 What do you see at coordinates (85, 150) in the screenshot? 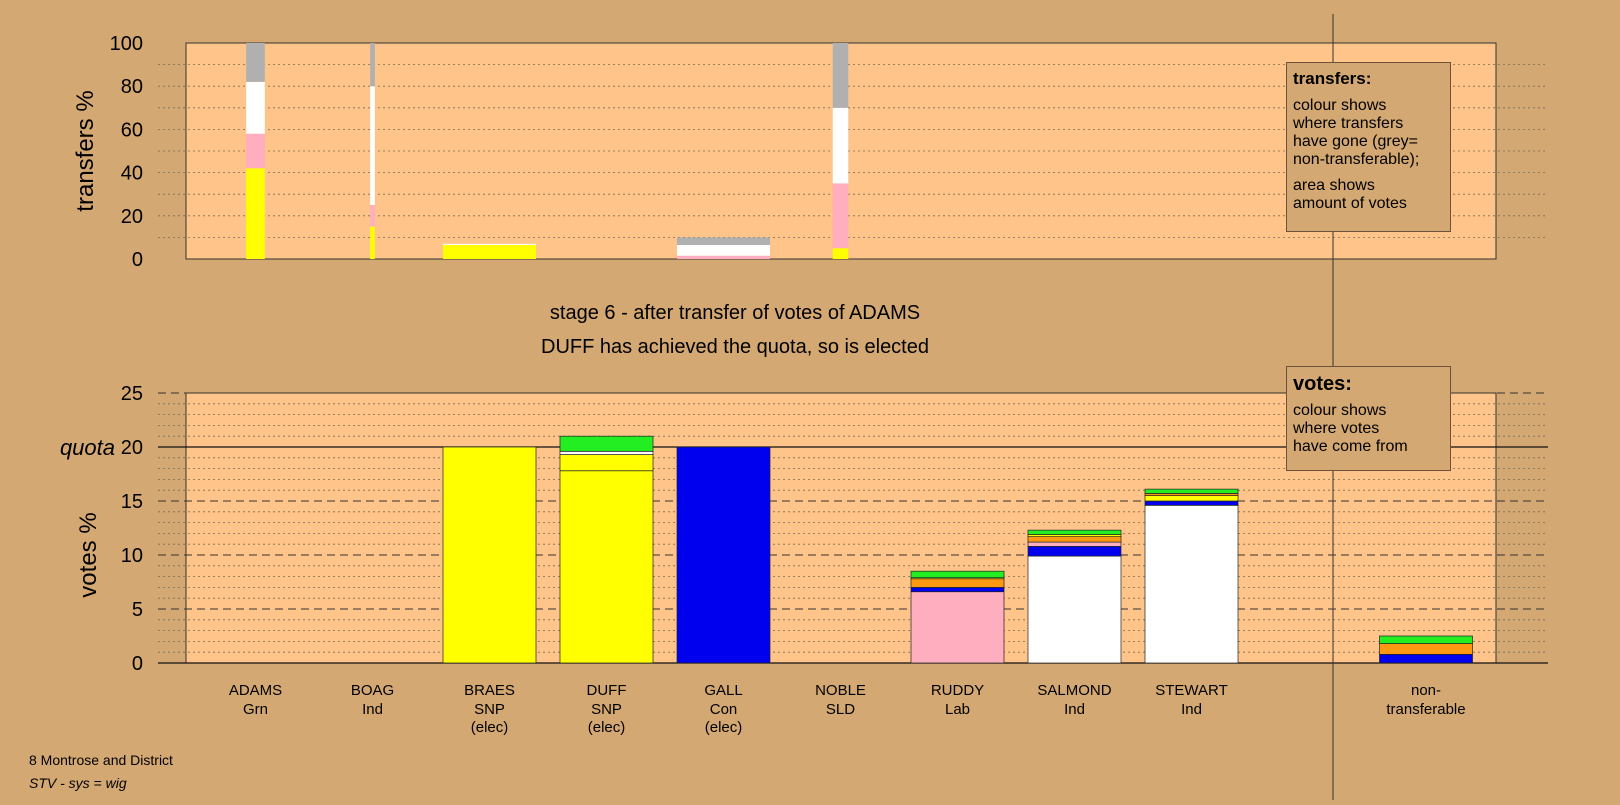
I see `transfers-y-axis-label: transfers %` at bounding box center [85, 150].